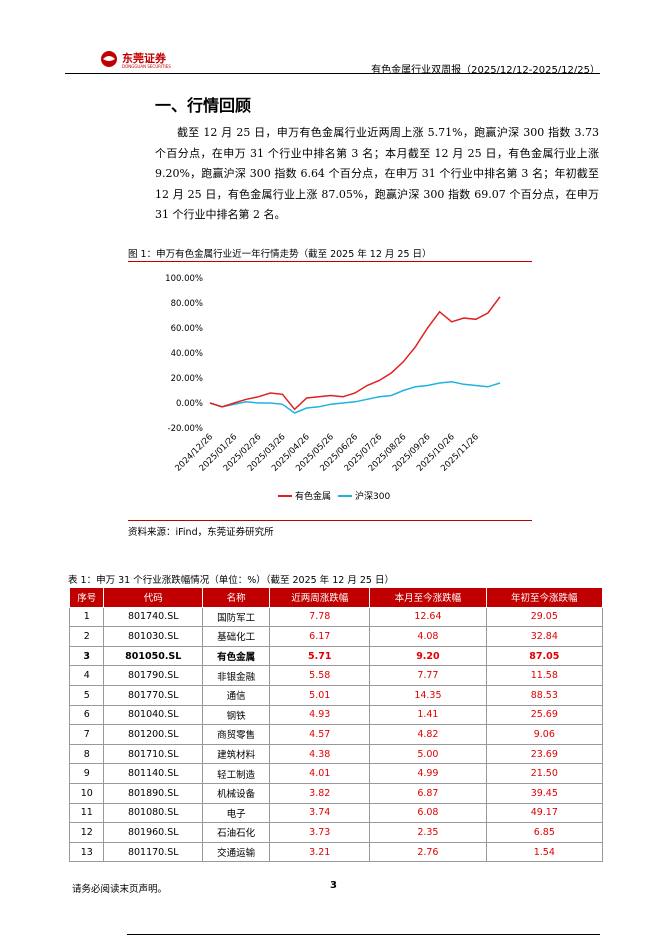  Describe the element at coordinates (236, 656) in the screenshot. I see `table-cell: 有色金属` at that location.